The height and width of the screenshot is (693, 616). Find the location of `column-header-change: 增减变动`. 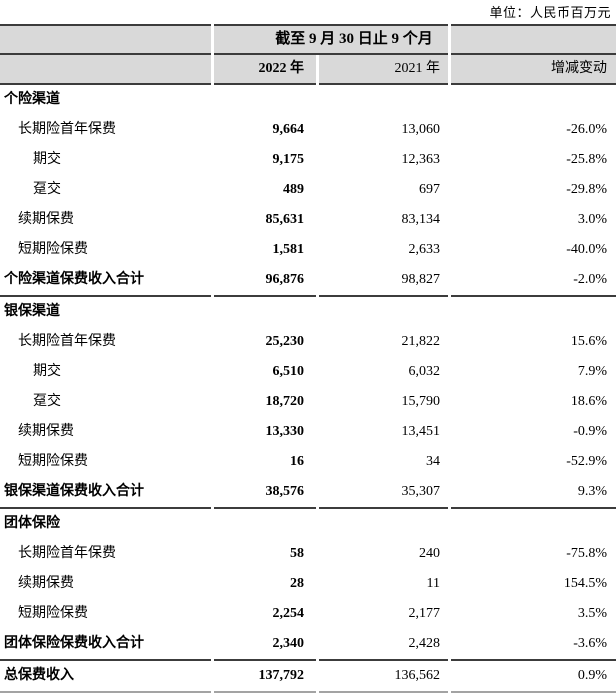

column-header-change: 增减变动 is located at coordinates (533, 70).